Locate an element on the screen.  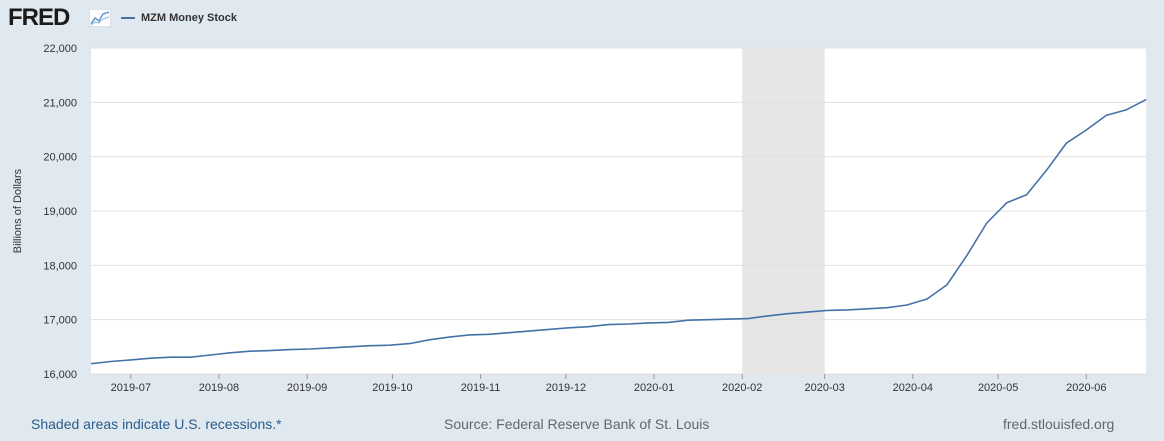
fred-url: fred.stlouisfed.org is located at coordinates (1059, 424).